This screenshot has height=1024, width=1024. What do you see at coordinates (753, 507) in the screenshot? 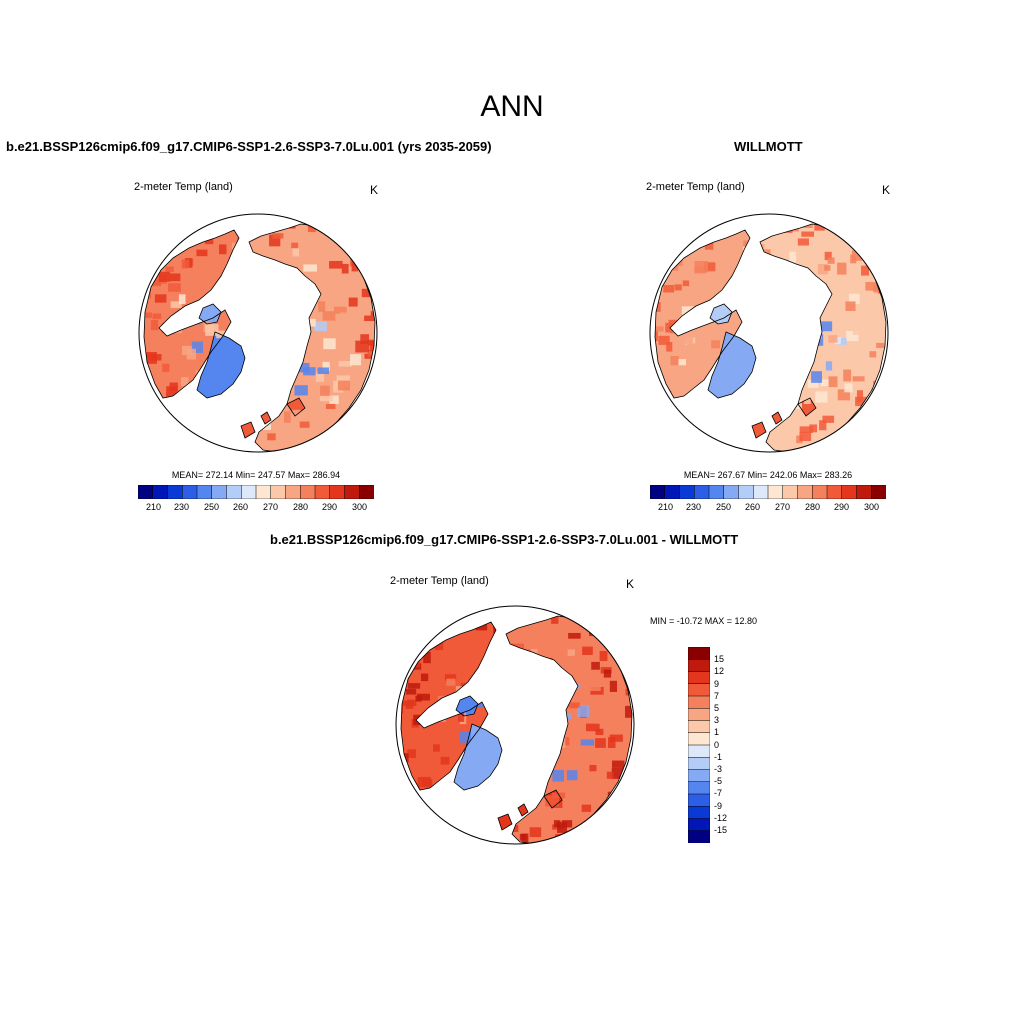
I see `obs-tick: 260` at bounding box center [753, 507].